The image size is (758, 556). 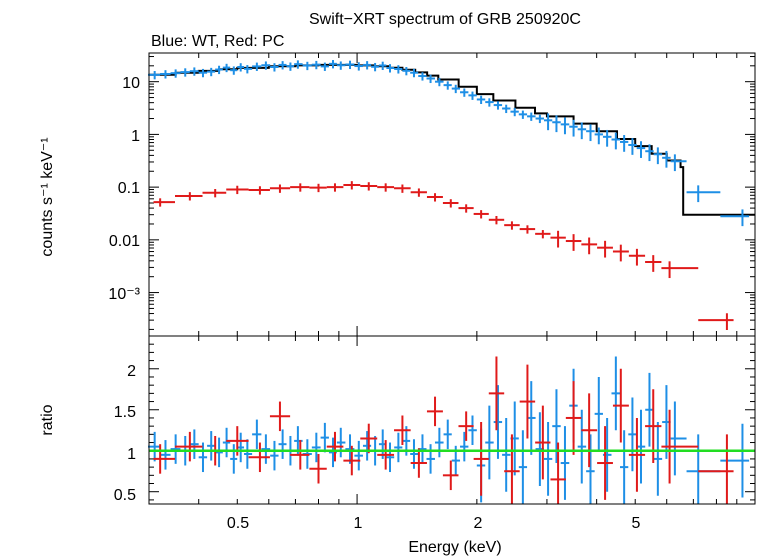 What do you see at coordinates (217, 41) in the screenshot?
I see `chart-subtitle: Blue: WT, Red: PC` at bounding box center [217, 41].